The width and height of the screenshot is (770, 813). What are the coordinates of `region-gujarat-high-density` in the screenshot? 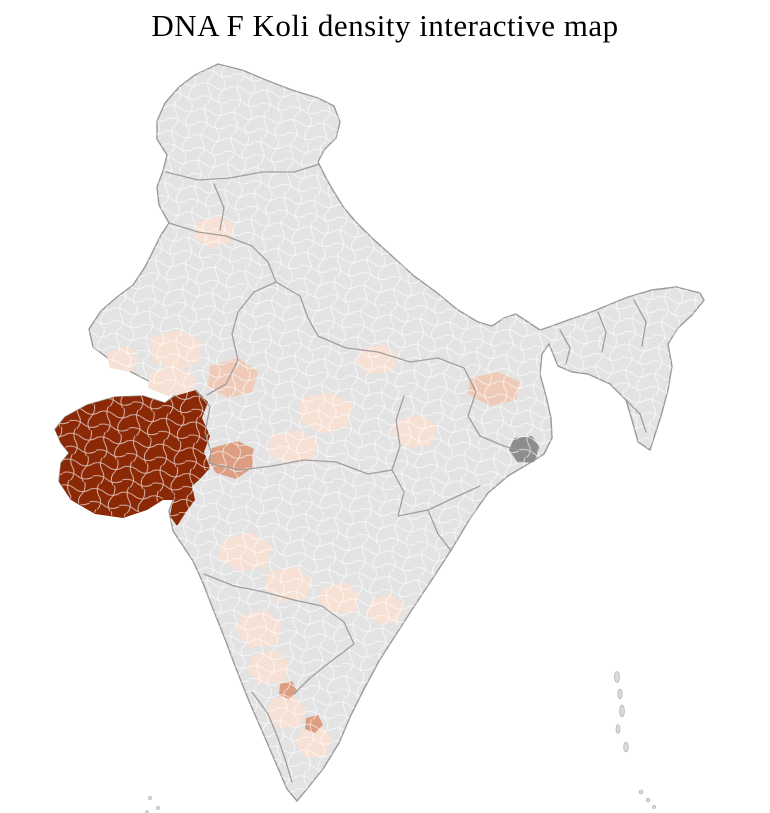 It's located at (132, 458).